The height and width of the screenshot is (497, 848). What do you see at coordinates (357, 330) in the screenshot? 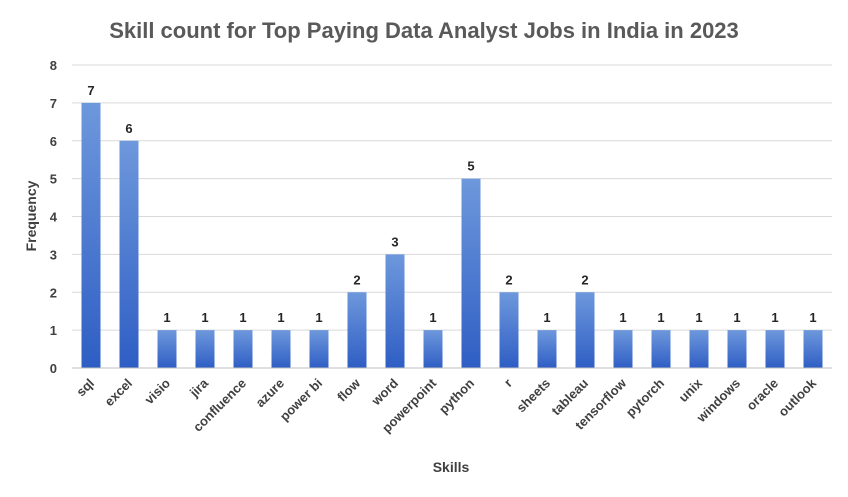
I see `bar-flow` at bounding box center [357, 330].